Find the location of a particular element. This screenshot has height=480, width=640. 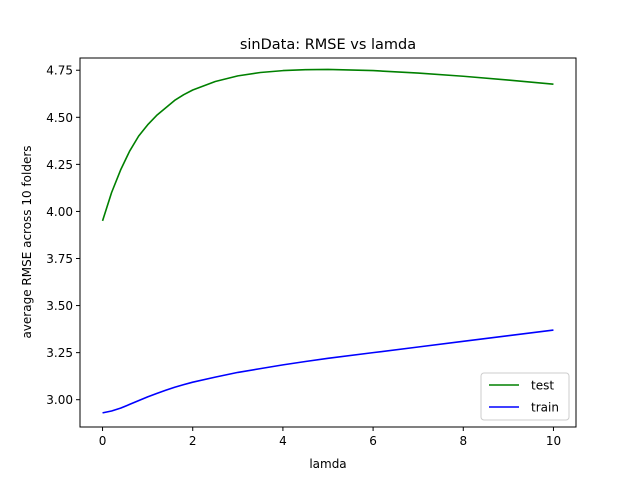

y-tick-label: 4.75 is located at coordinates (59, 71).